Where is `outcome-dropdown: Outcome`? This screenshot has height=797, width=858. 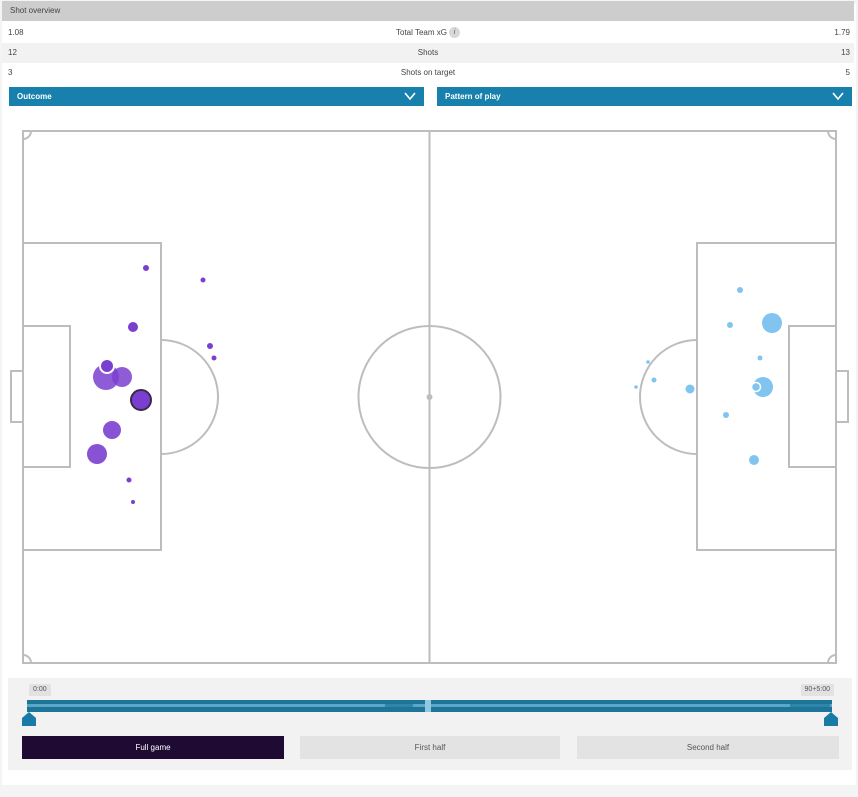
outcome-dropdown: Outcome is located at coordinates (216, 96).